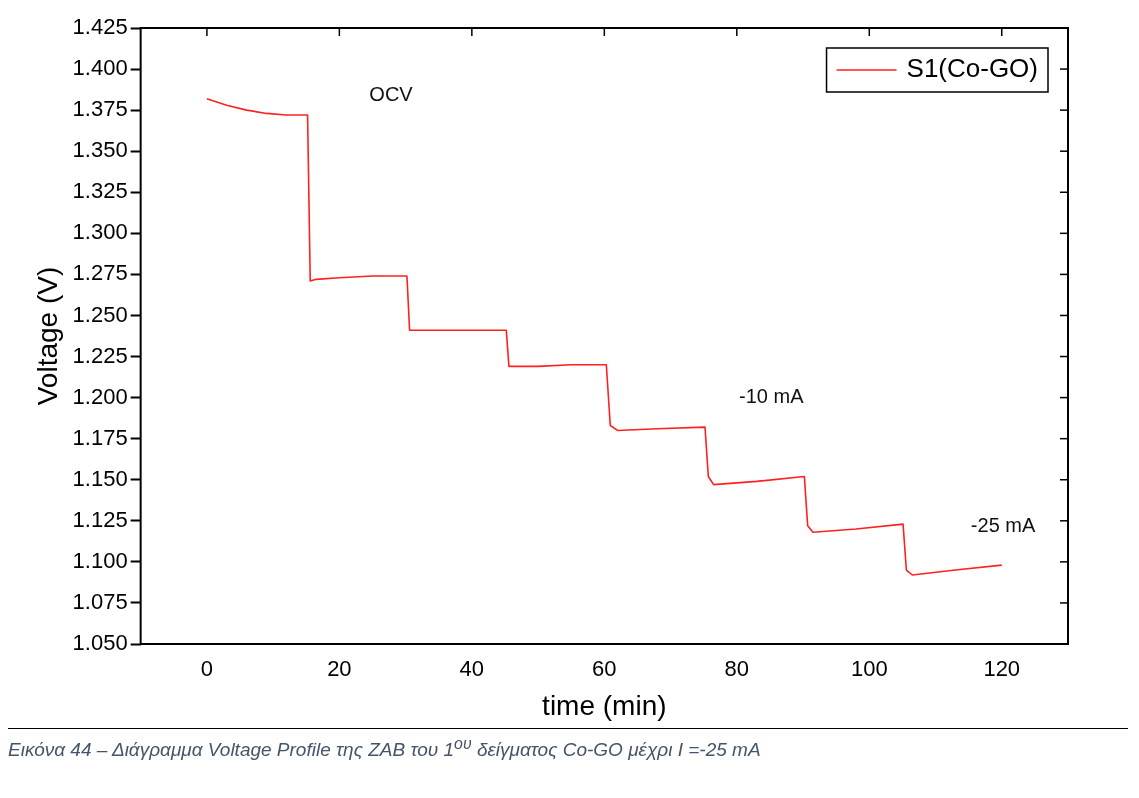 This screenshot has width=1139, height=798. Describe the element at coordinates (772, 396) in the screenshot. I see `annotation: -10 mA` at that location.